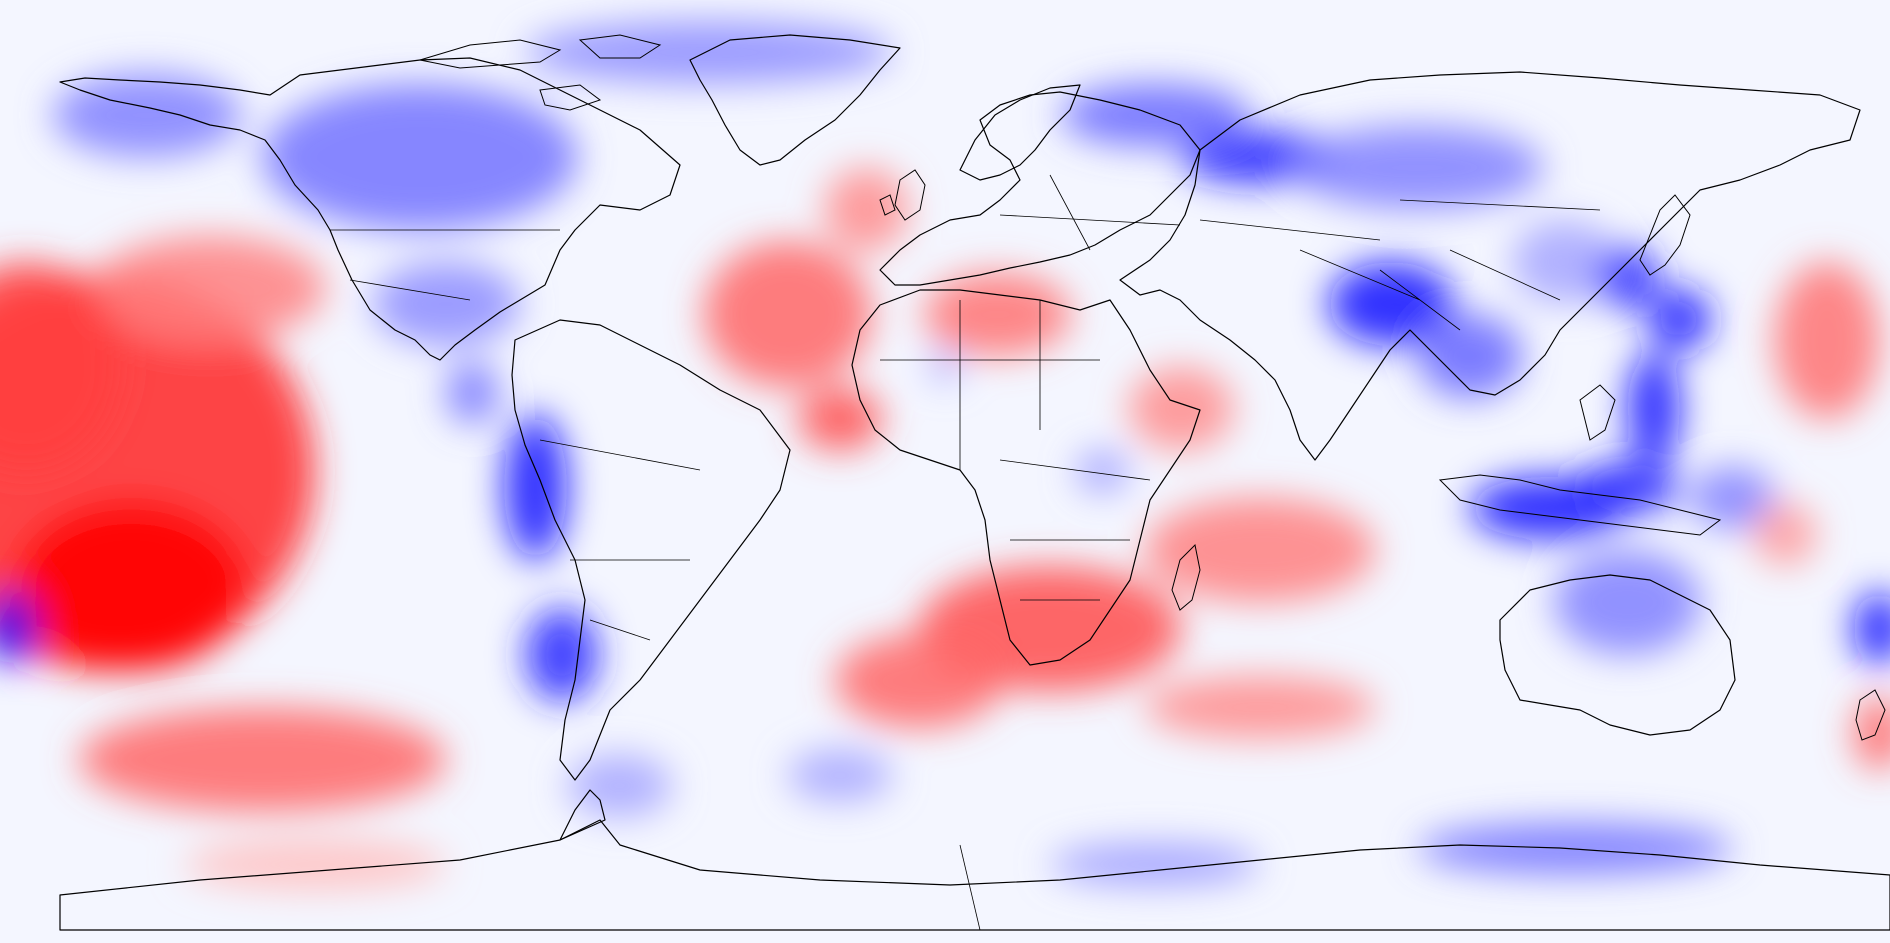 This screenshot has height=943, width=1890. I want to click on border-lines-africa, so click(1015, 450).